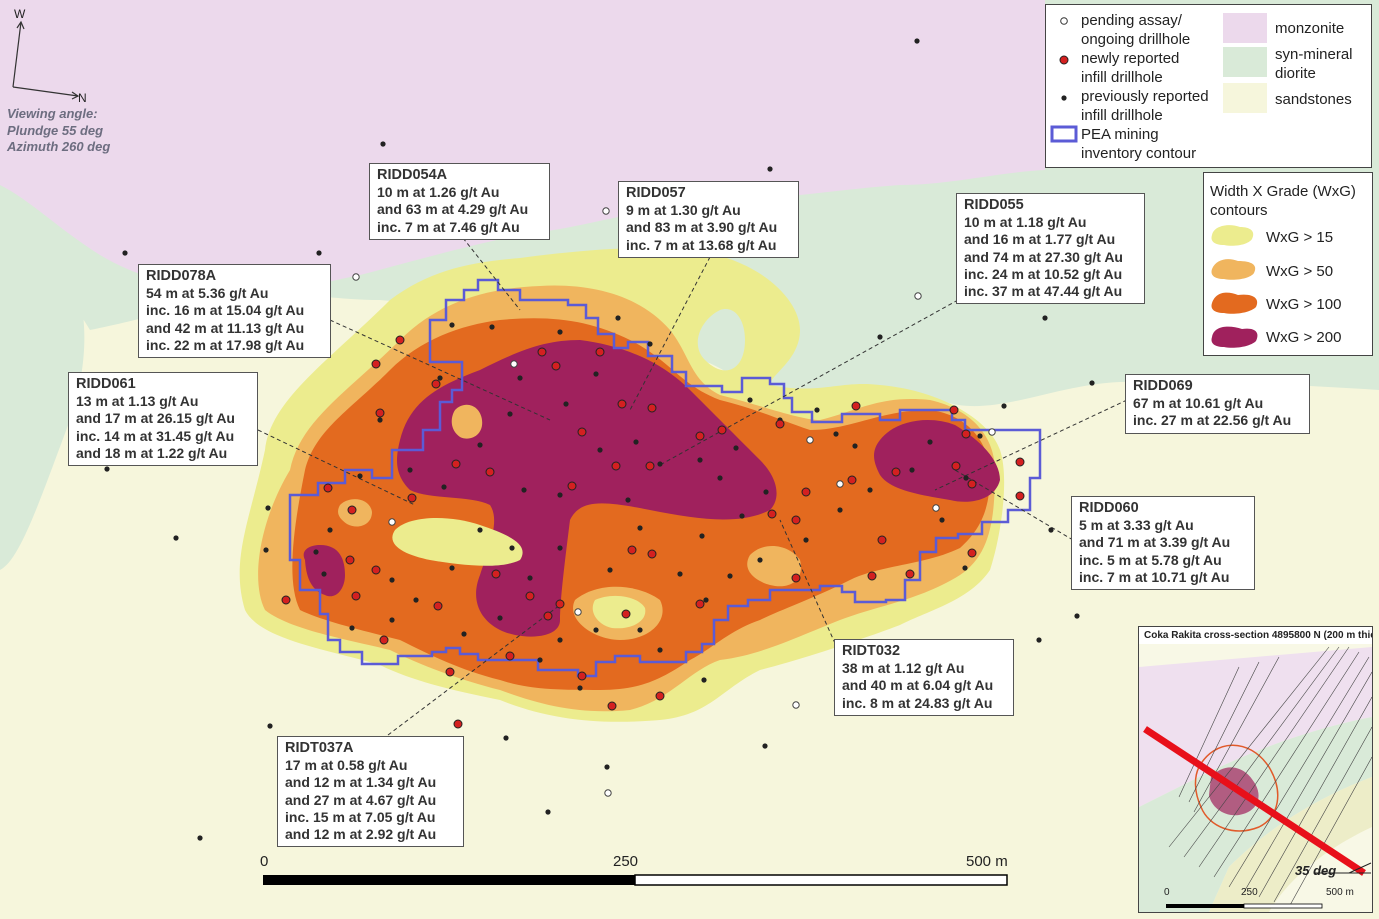  Describe the element at coordinates (1136, 39) in the screenshot. I see `legend-pending-label-2: ongoing drillhole` at that location.